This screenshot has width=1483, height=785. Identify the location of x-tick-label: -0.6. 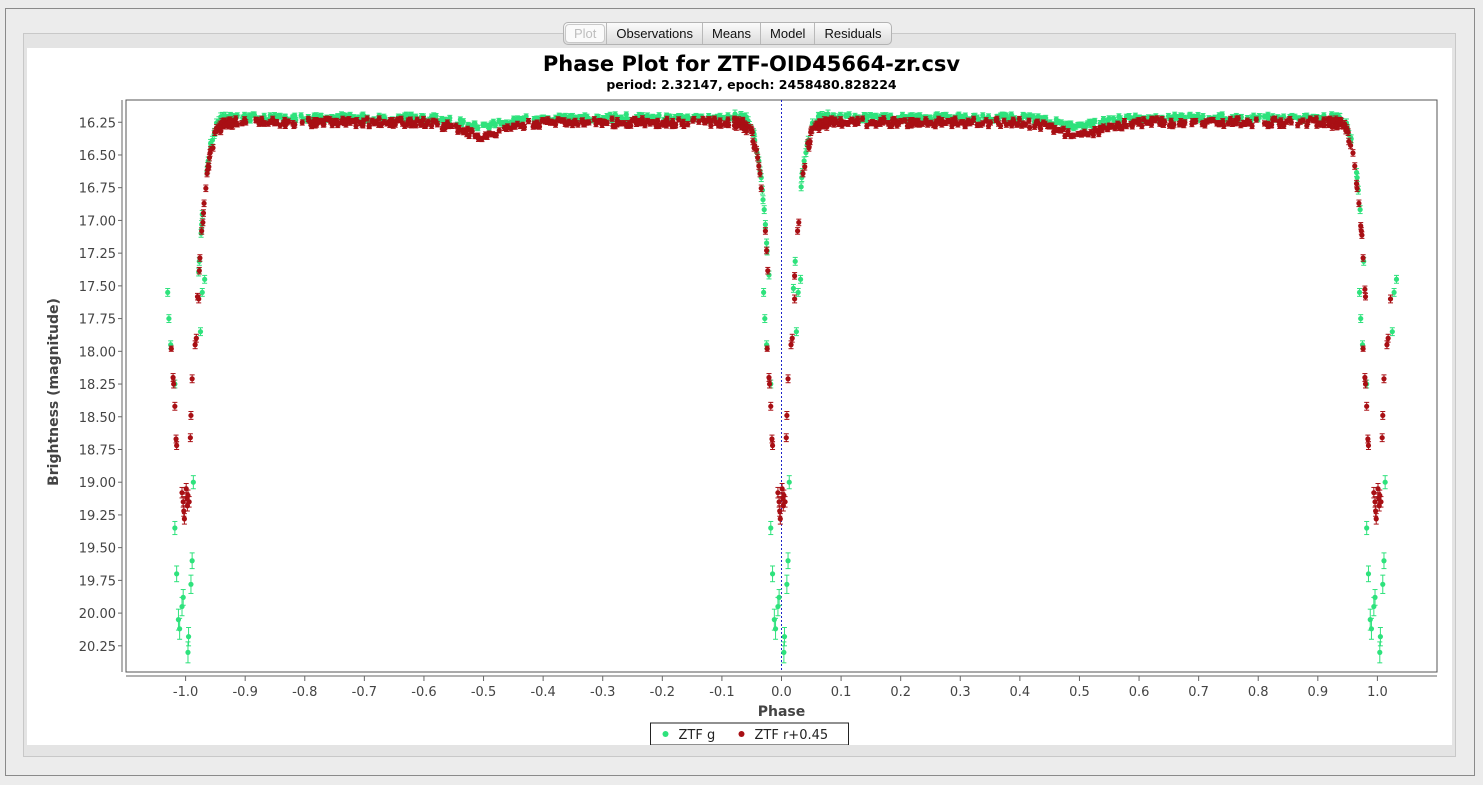
(423, 692).